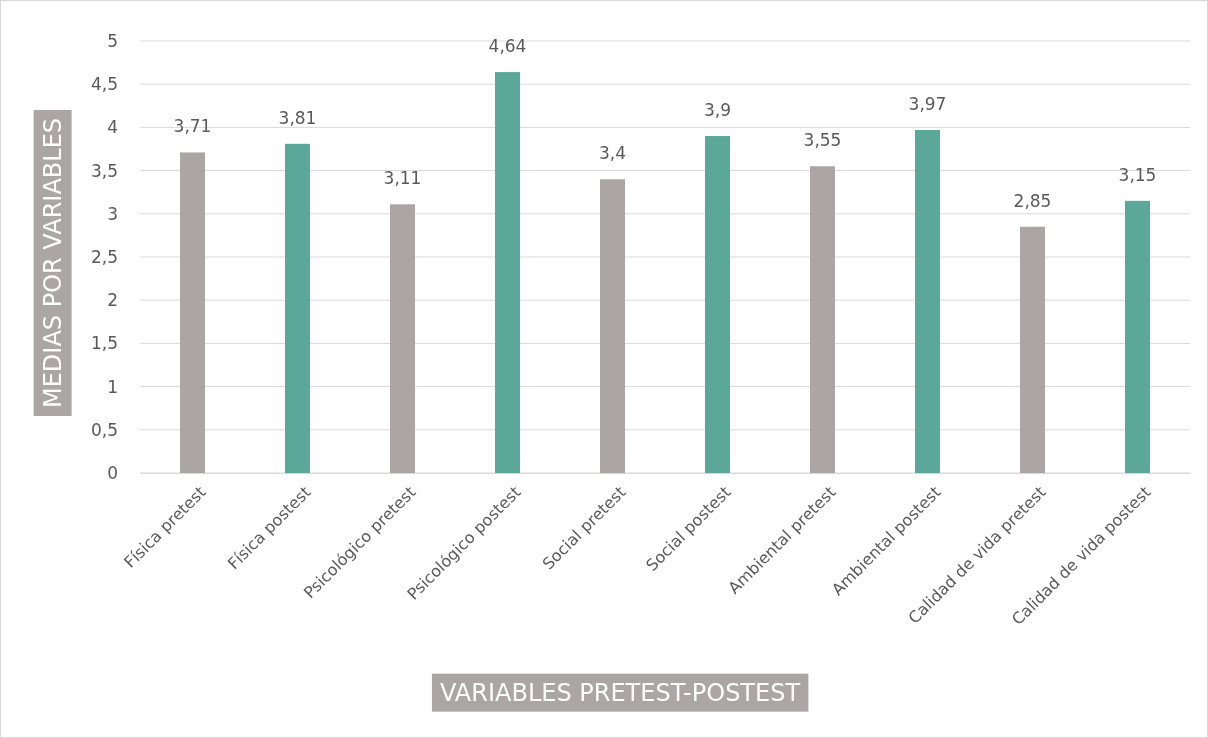 The height and width of the screenshot is (738, 1208). Describe the element at coordinates (402, 178) in the screenshot. I see `data-label: 3,11` at that location.